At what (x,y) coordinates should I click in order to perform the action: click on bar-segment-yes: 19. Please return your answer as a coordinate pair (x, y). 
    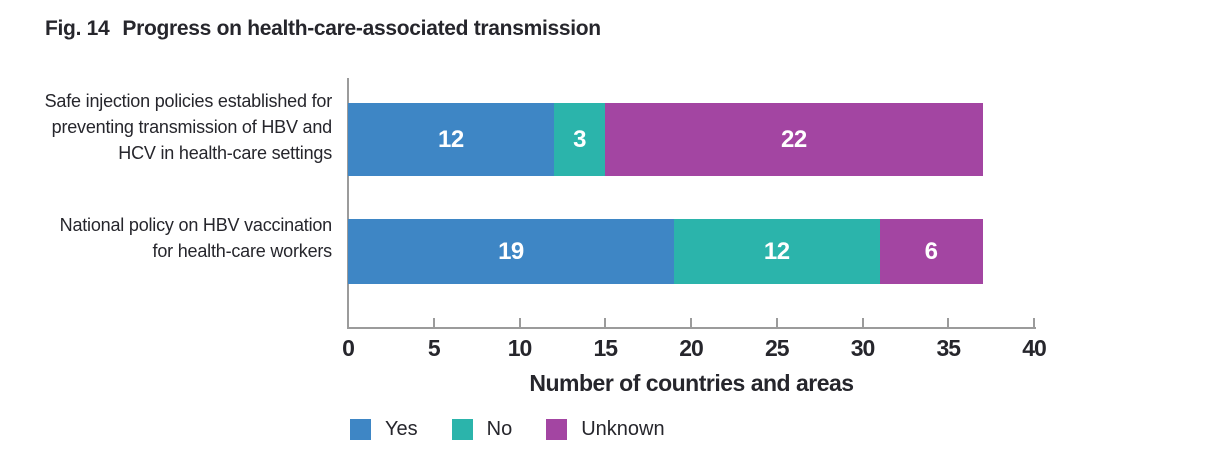
    Looking at the image, I should click on (511, 251).